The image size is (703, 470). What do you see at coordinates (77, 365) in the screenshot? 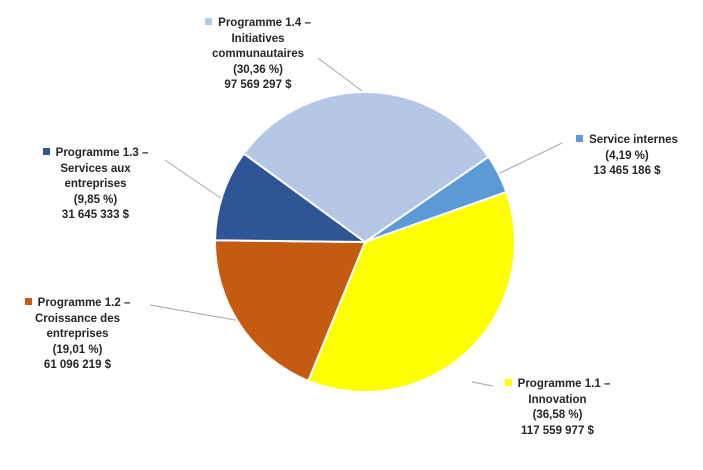
I see `data-label-amount: 61 096 219 $` at bounding box center [77, 365].